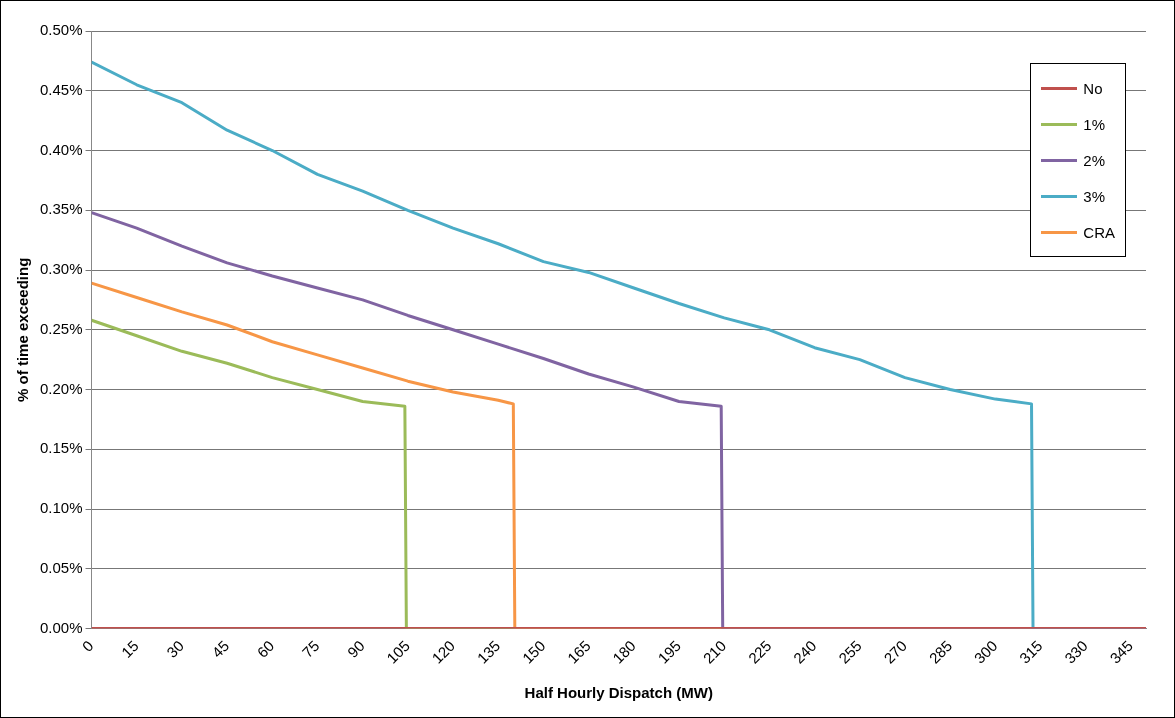 The image size is (1175, 718). I want to click on y-tick-label: 0.25%, so click(61, 328).